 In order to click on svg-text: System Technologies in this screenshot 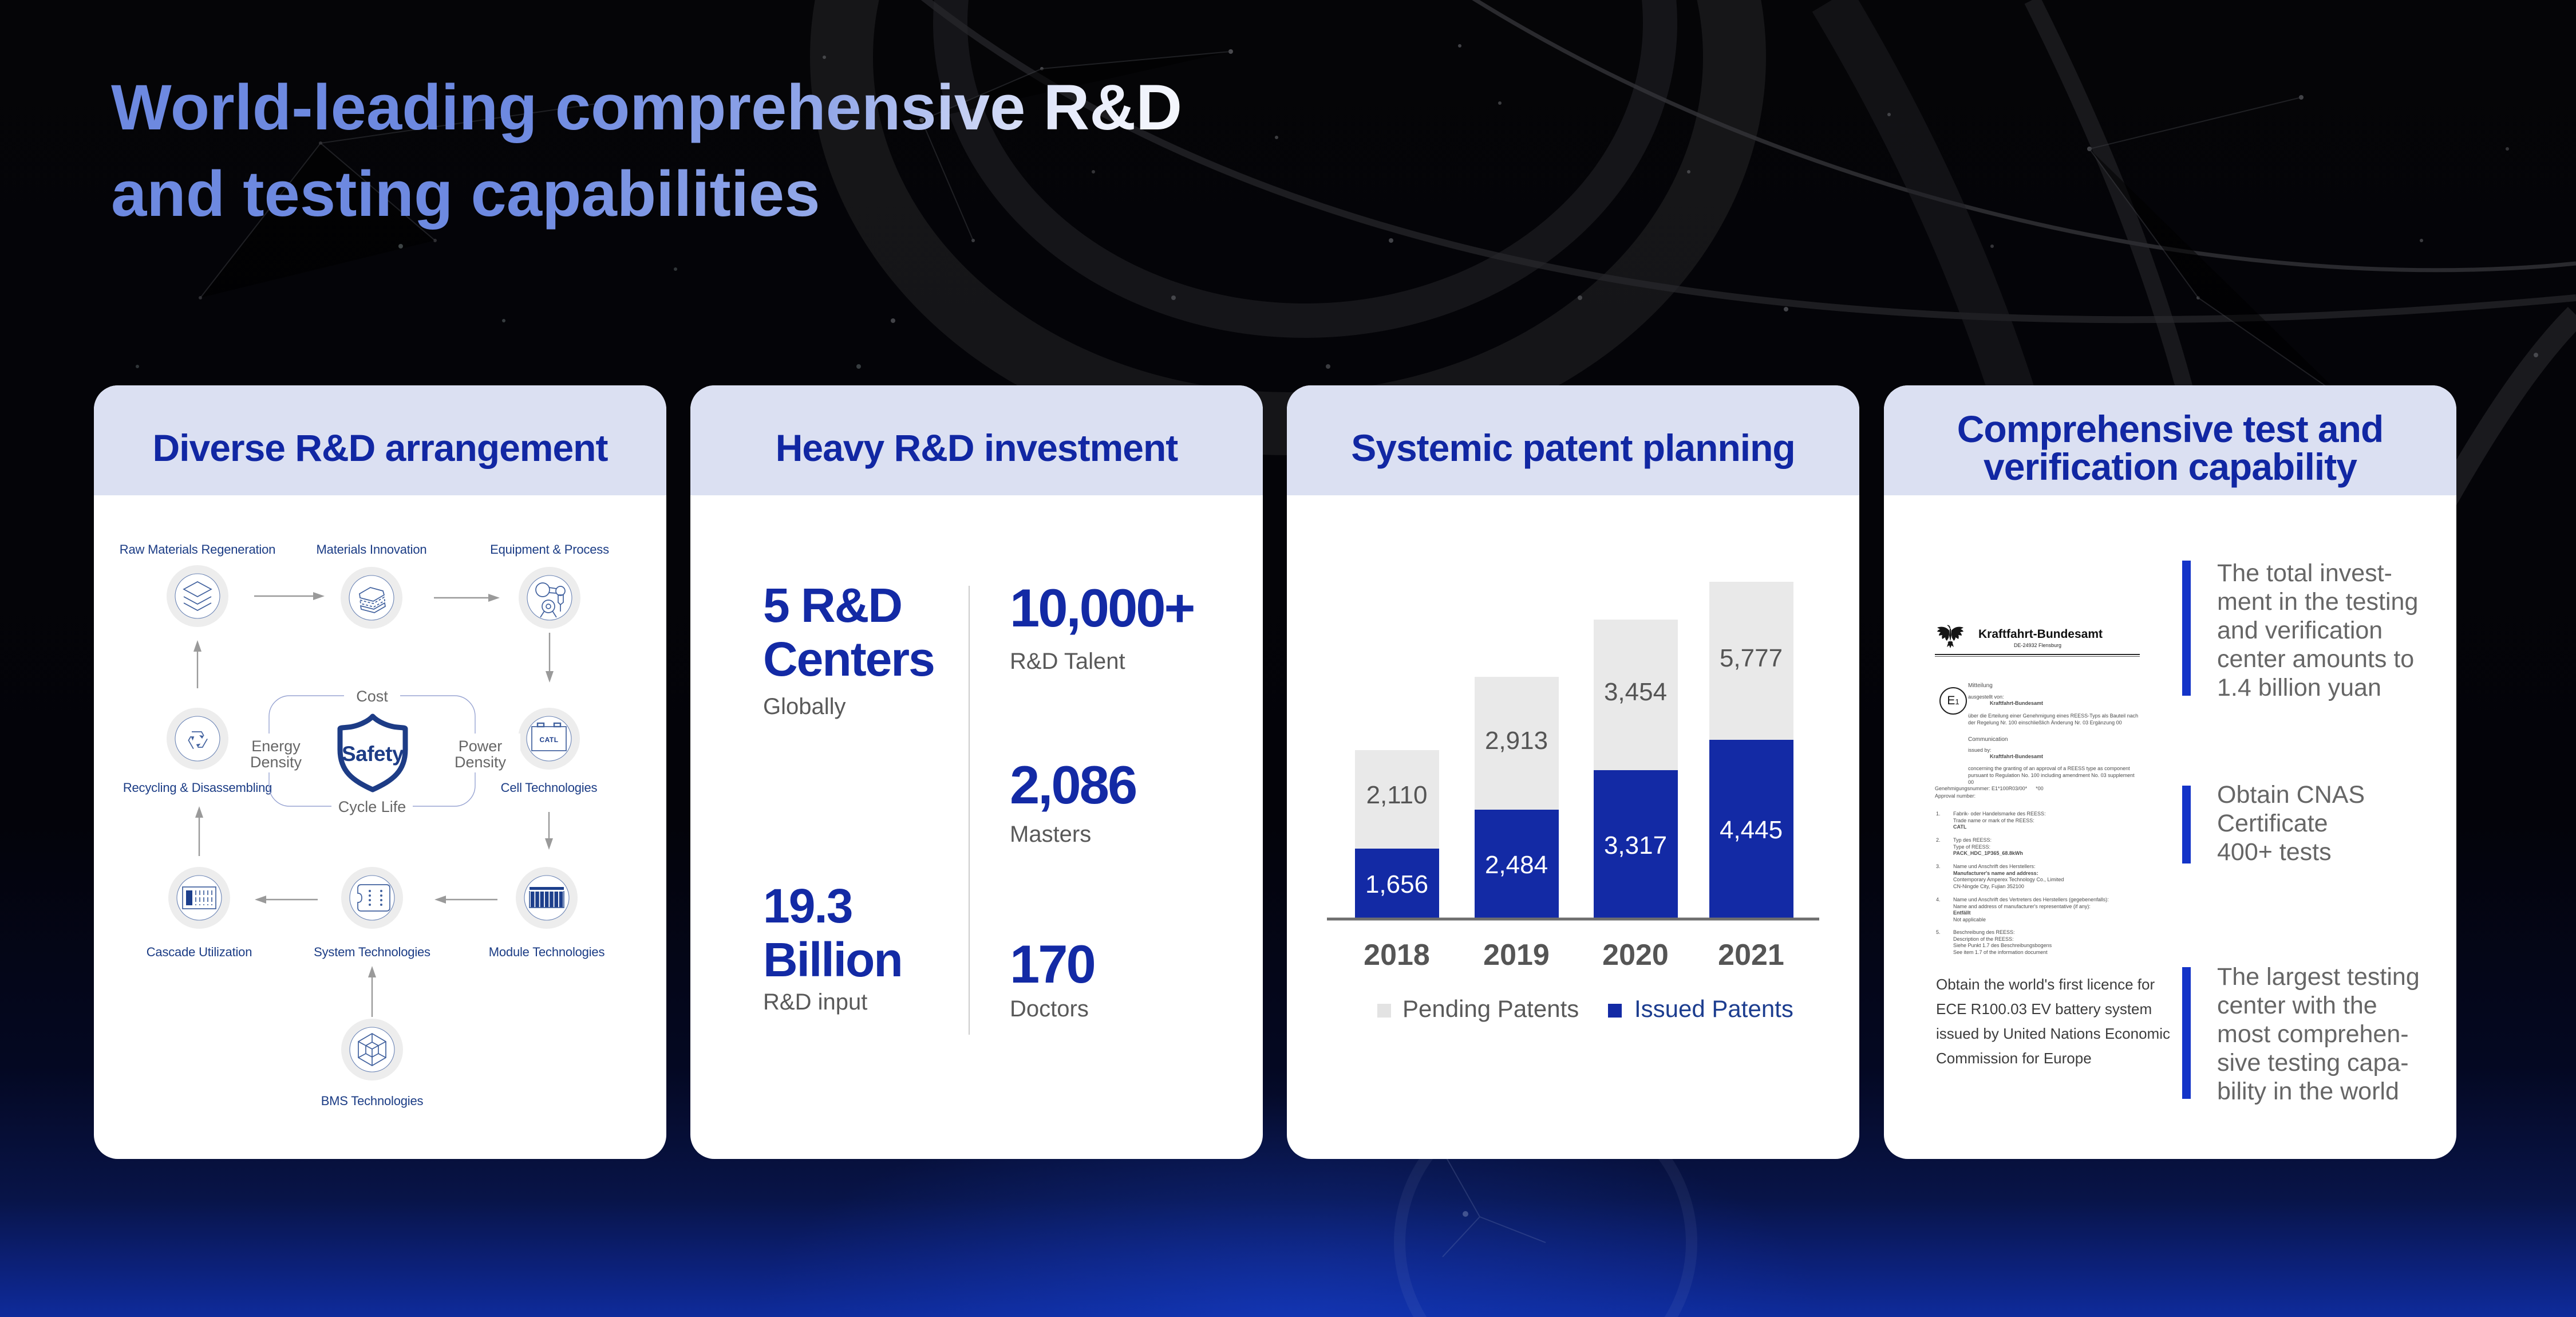, I will do `click(372, 952)`.